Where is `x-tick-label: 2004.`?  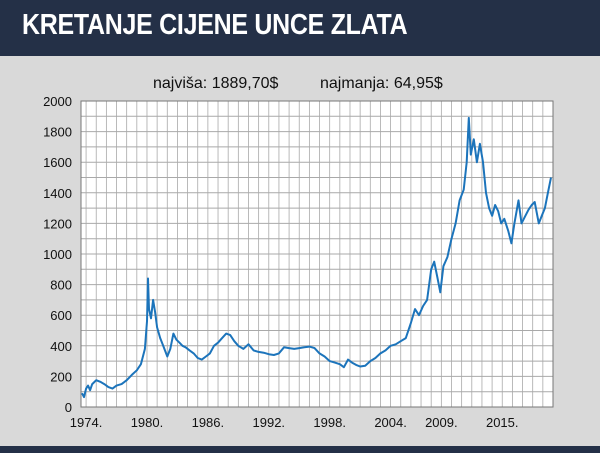 x-tick-label: 2004. is located at coordinates (390, 422).